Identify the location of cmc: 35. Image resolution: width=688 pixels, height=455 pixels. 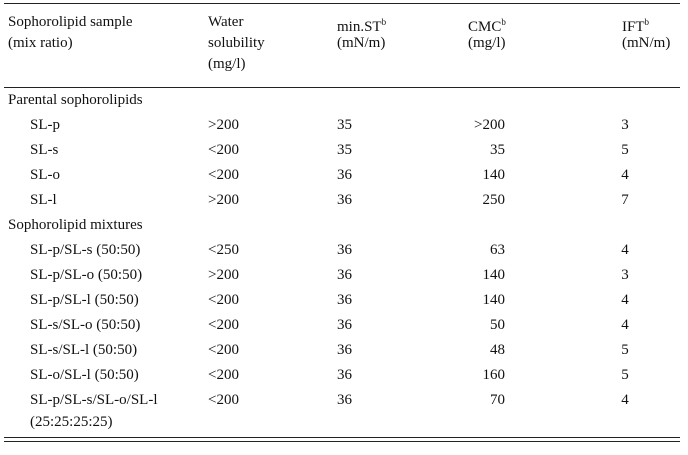
(497, 150).